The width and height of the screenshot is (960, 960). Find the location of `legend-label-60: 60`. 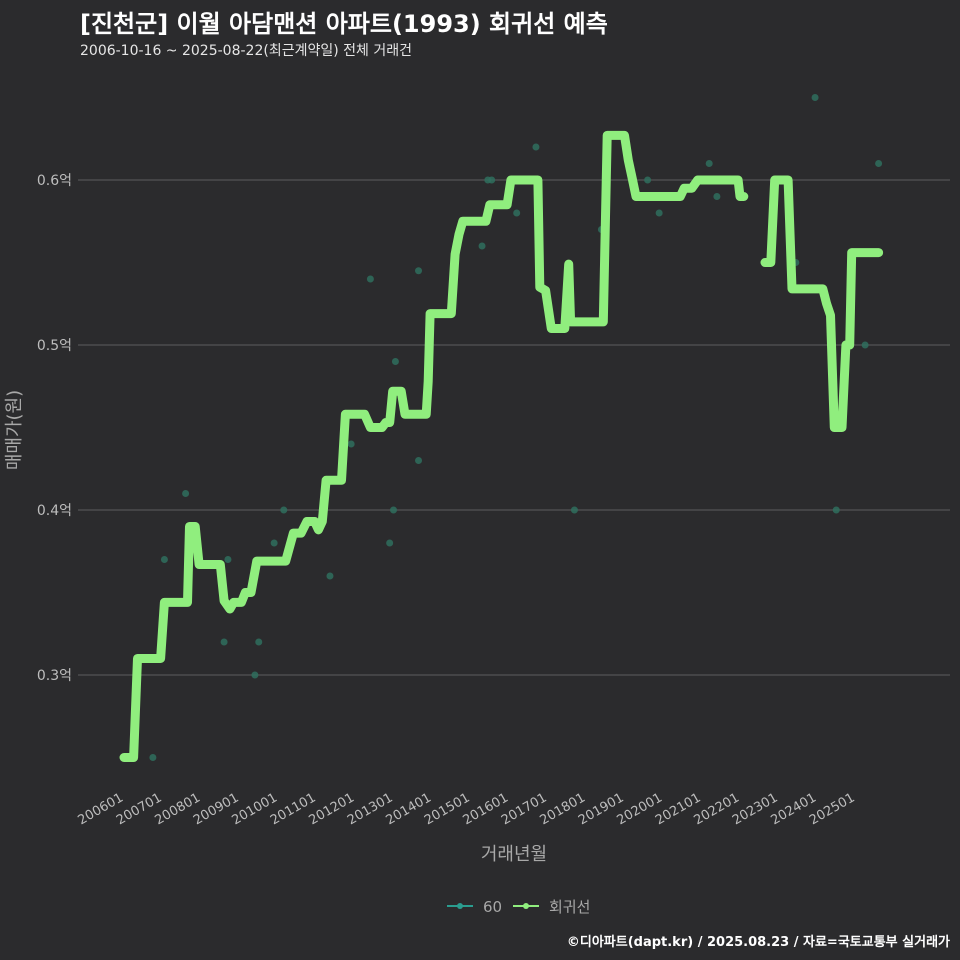

legend-label-60: 60 is located at coordinates (492, 907).